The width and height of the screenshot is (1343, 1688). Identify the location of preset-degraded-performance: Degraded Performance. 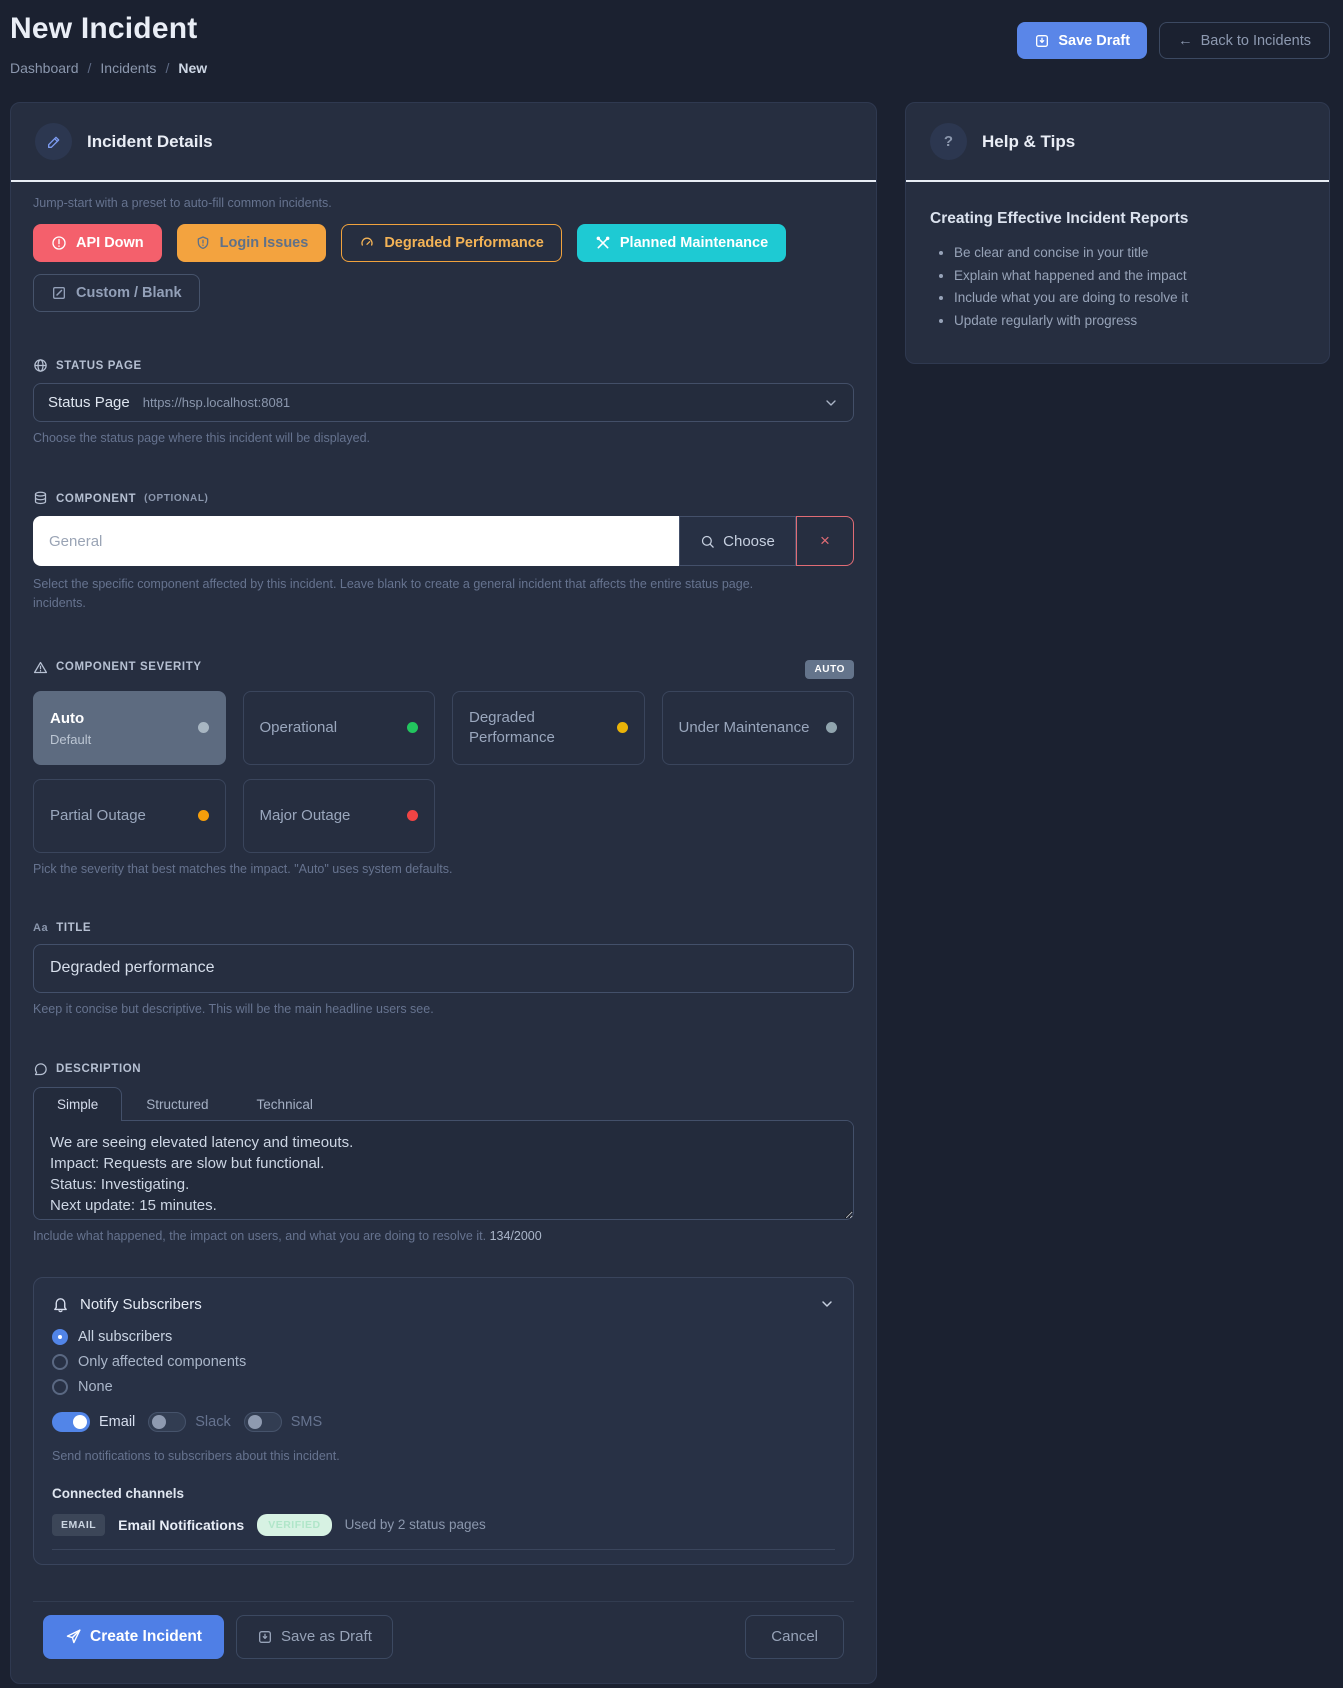
(451, 243).